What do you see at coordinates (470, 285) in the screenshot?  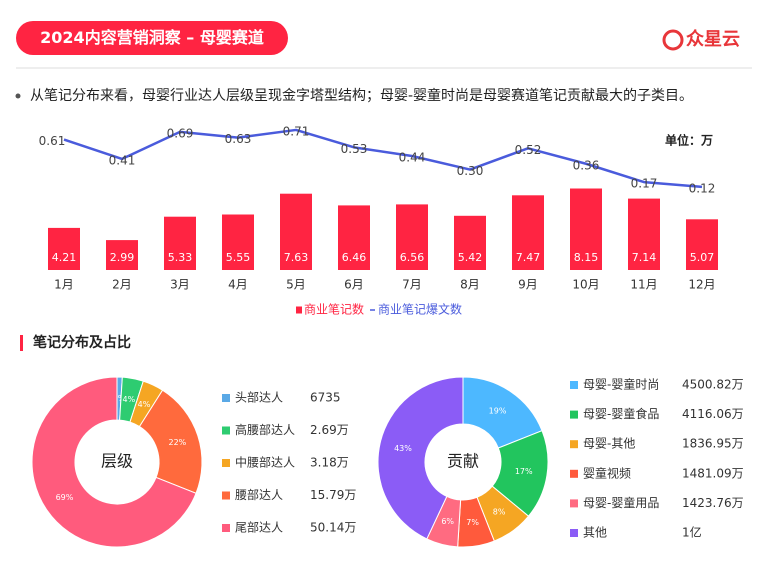 I see `x-tick-label: 8月` at bounding box center [470, 285].